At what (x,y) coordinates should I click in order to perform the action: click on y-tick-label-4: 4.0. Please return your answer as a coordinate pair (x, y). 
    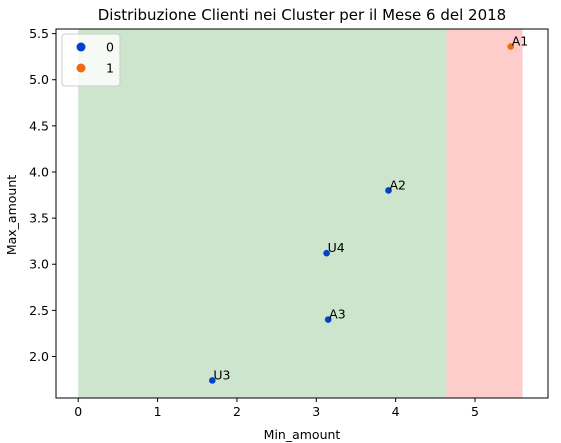
    Looking at the image, I should click on (39, 171).